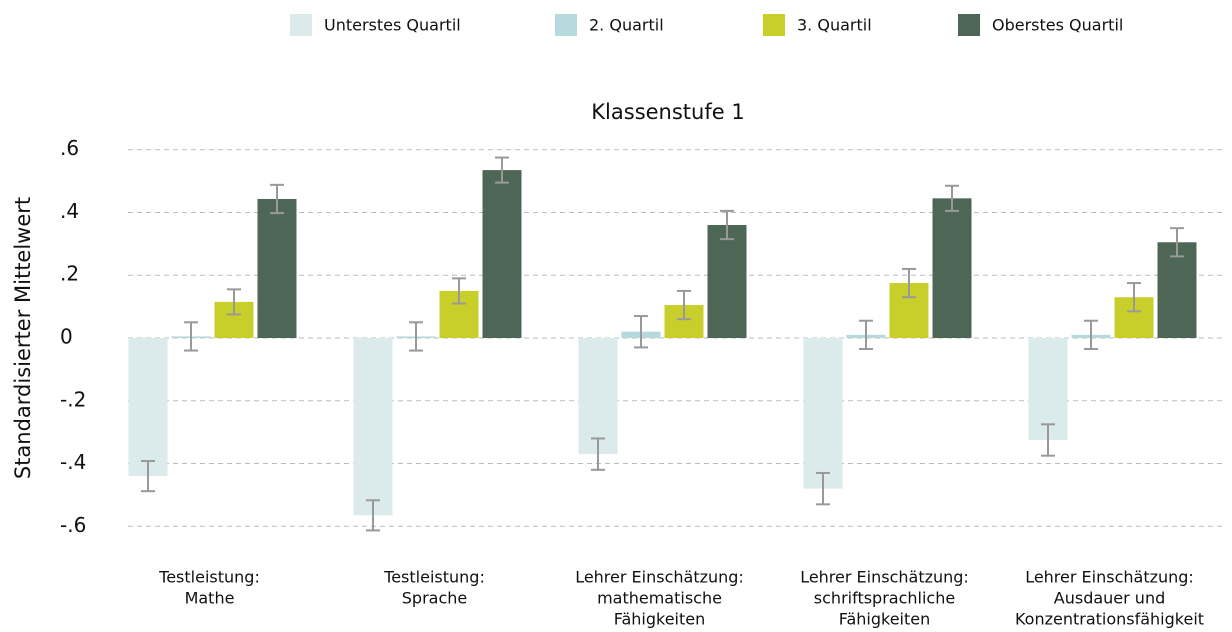 The width and height of the screenshot is (1232, 632). Describe the element at coordinates (884, 598) in the screenshot. I see `x-tick-label: schriftsprachliche` at that location.